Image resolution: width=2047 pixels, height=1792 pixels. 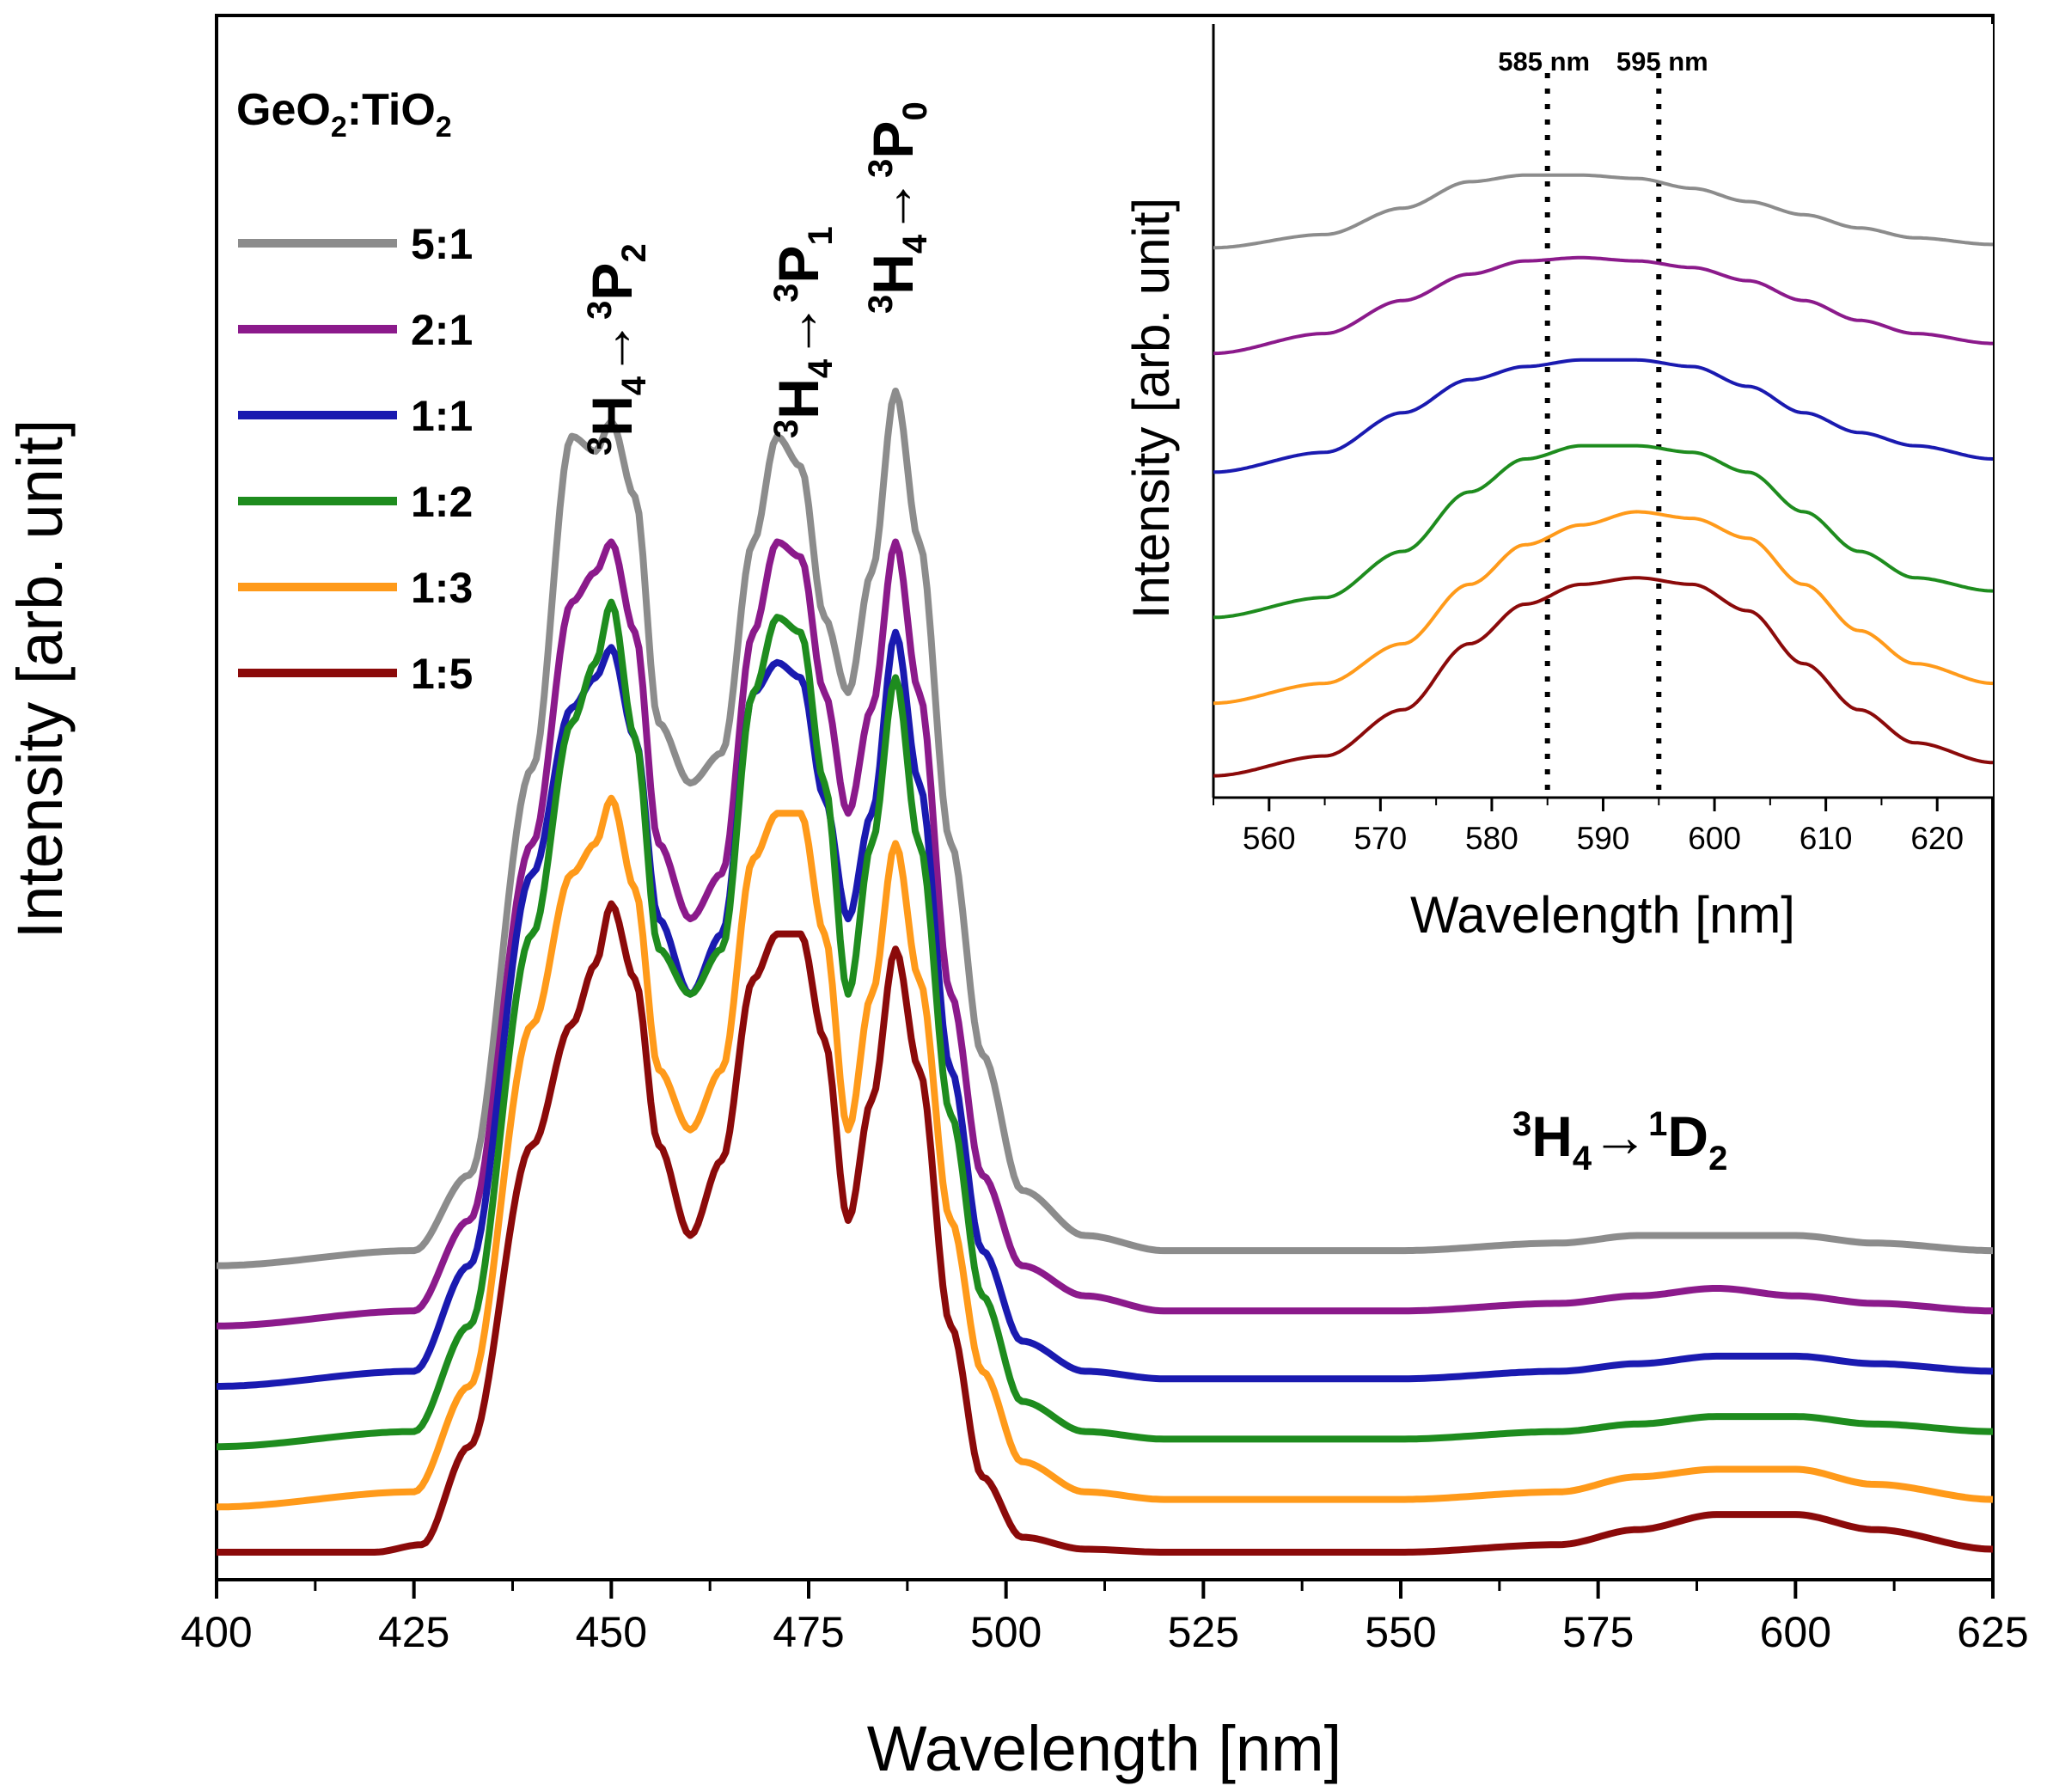 I want to click on x-tick-label-475: 475, so click(x=808, y=1632).